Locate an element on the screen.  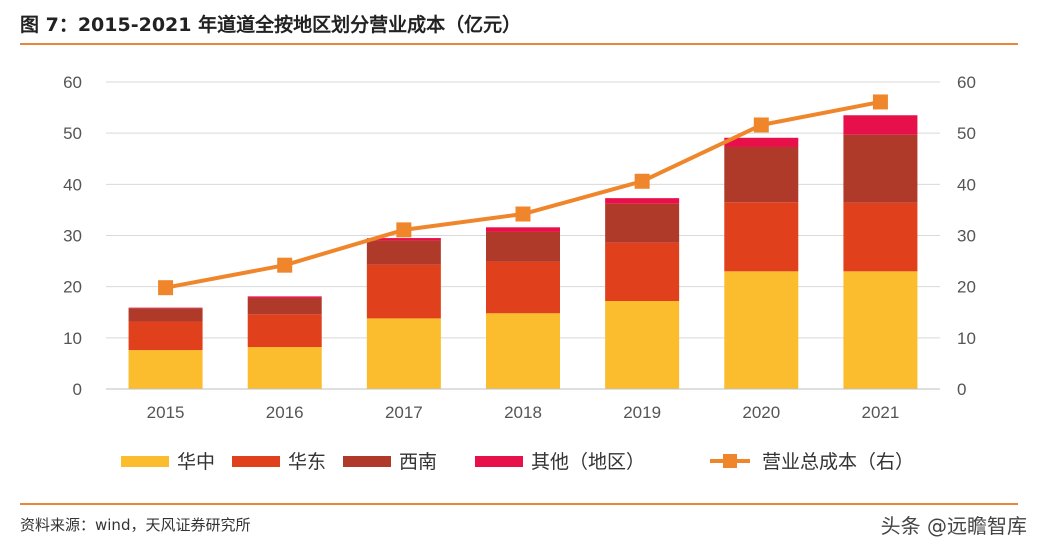
y-tick-label: 30 is located at coordinates (72, 236).